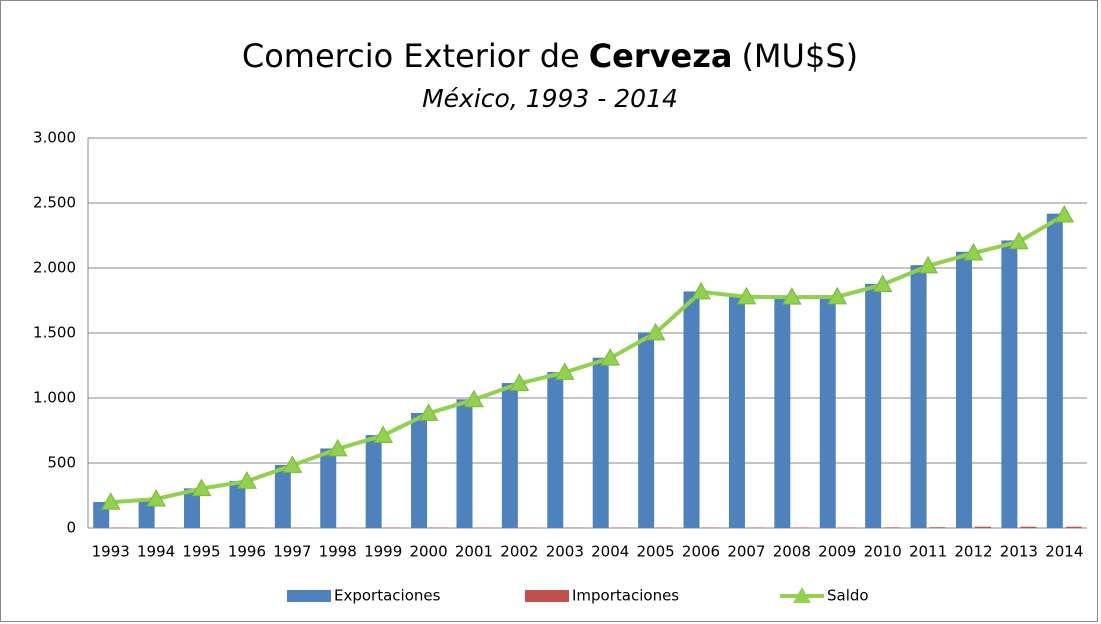  What do you see at coordinates (656, 552) in the screenshot?
I see `x-tick-label: 2005` at bounding box center [656, 552].